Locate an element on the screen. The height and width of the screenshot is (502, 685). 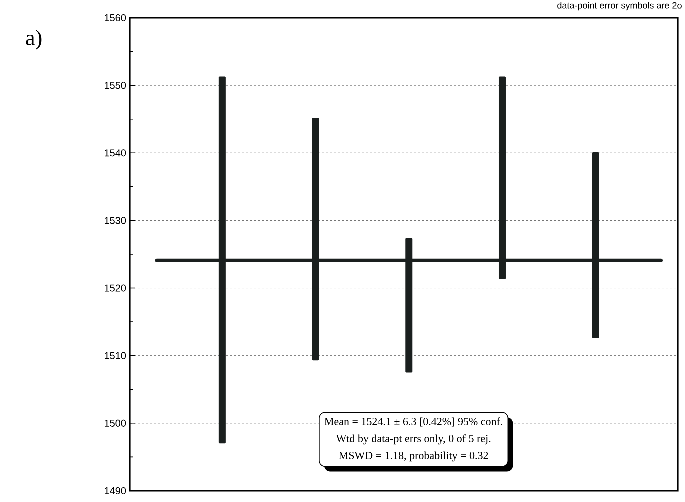
annotation: Wtd by data-pt errs only, 0 of 5 rej. is located at coordinates (413, 439).